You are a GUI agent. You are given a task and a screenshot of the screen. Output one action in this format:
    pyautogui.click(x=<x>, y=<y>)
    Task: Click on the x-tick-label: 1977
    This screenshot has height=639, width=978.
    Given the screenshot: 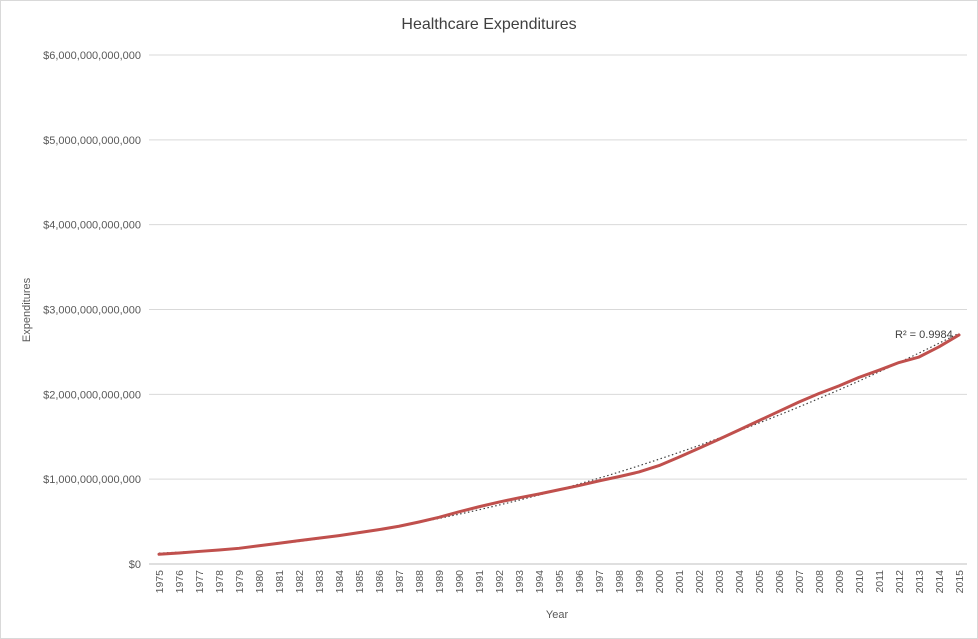 What is the action you would take?
    pyautogui.click(x=200, y=582)
    